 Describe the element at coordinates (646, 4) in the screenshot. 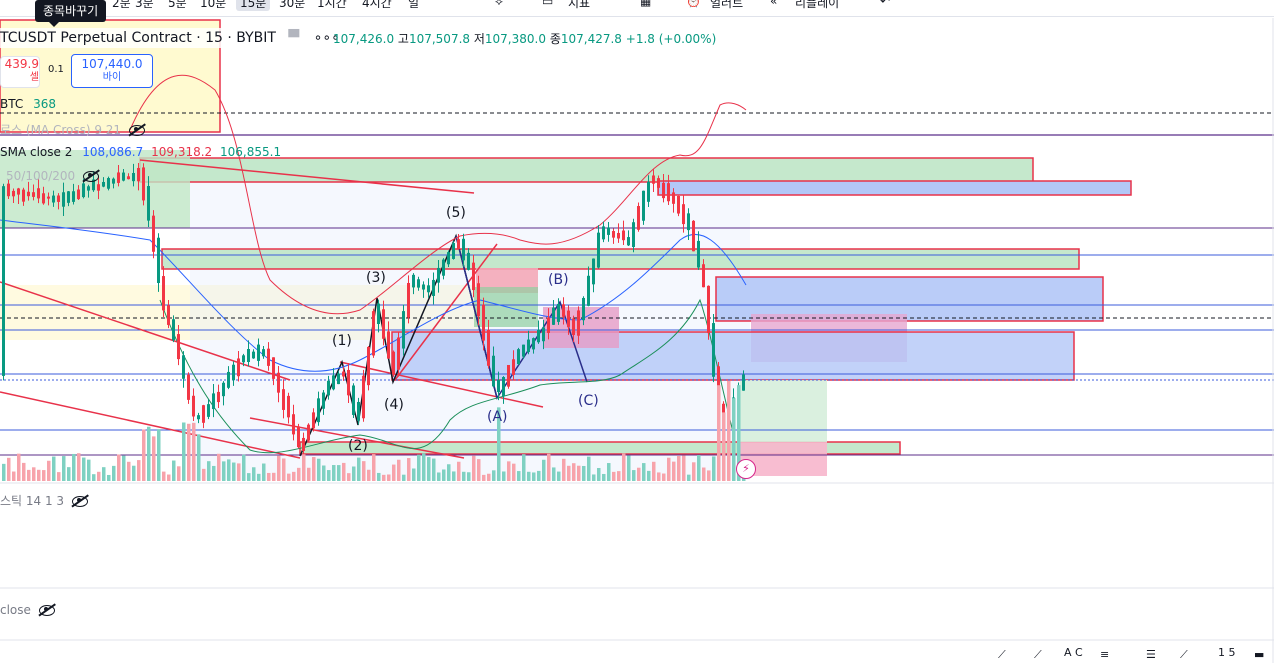

I see `layout-icon: ▦` at that location.